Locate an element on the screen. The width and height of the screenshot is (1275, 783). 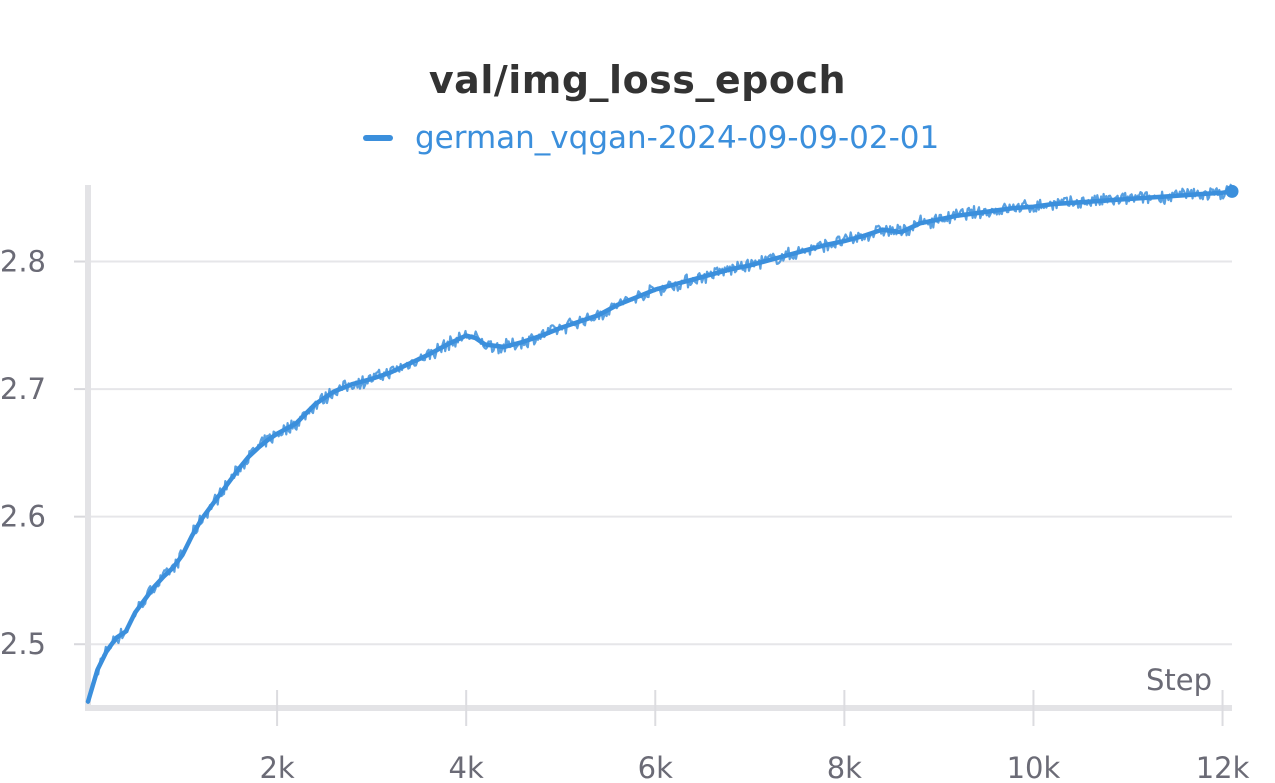
x-tick-label: 6k is located at coordinates (655, 767).